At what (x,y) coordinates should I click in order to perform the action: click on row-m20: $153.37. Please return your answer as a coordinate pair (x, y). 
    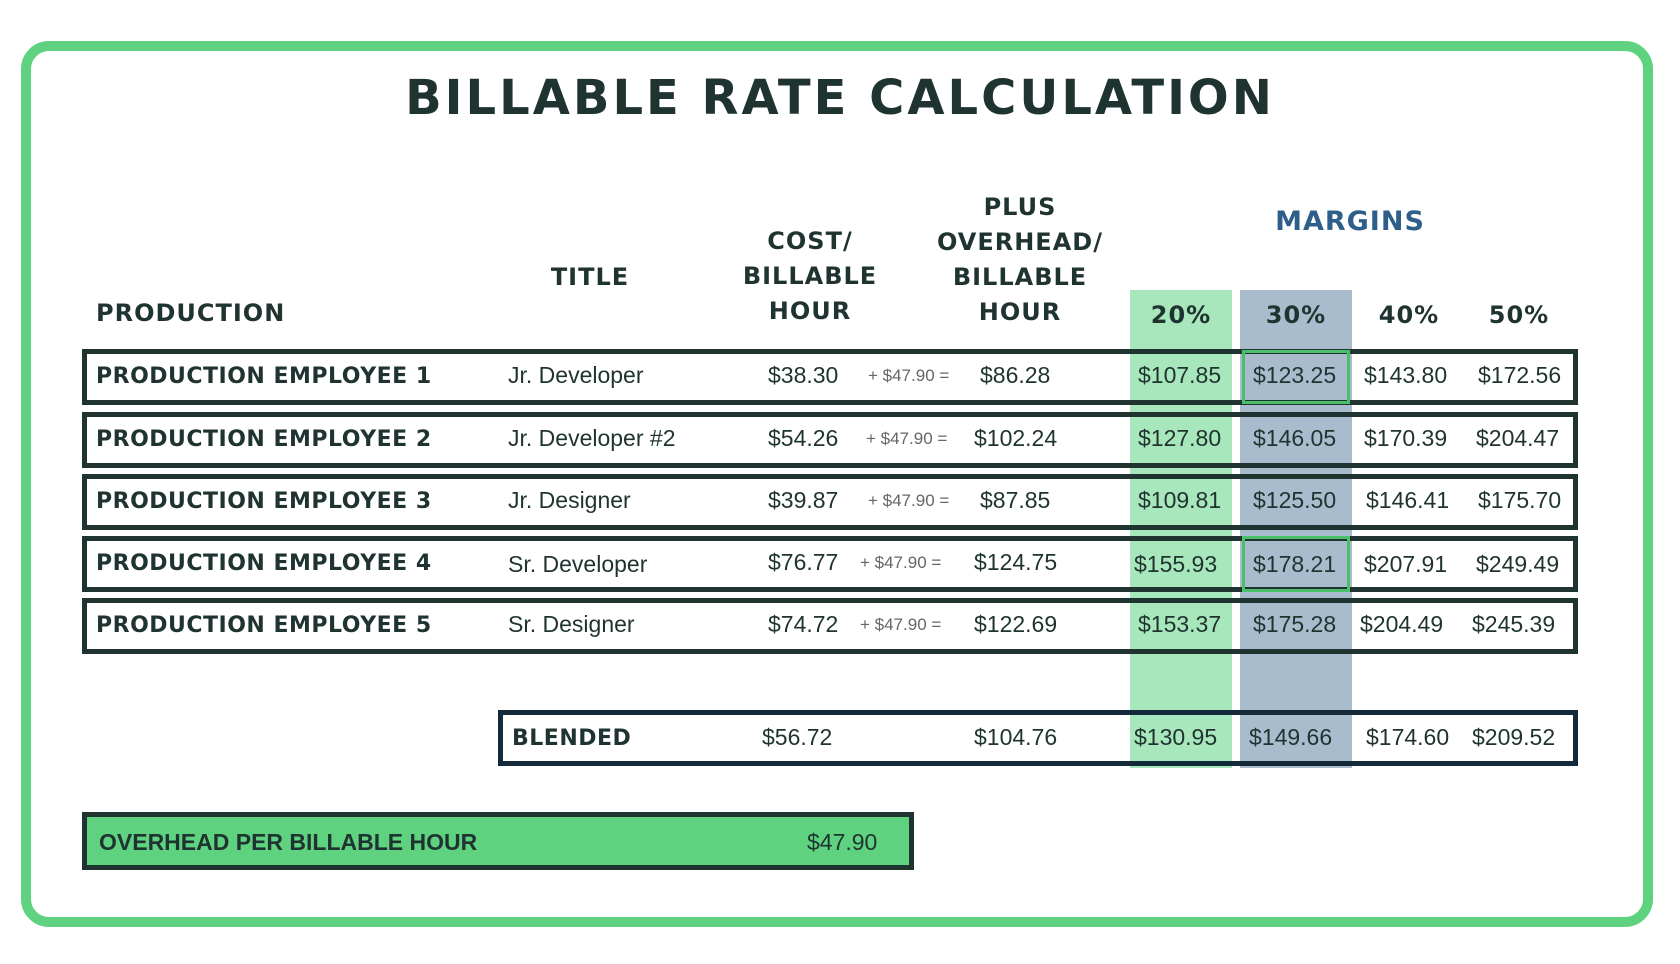
    Looking at the image, I should click on (1180, 624).